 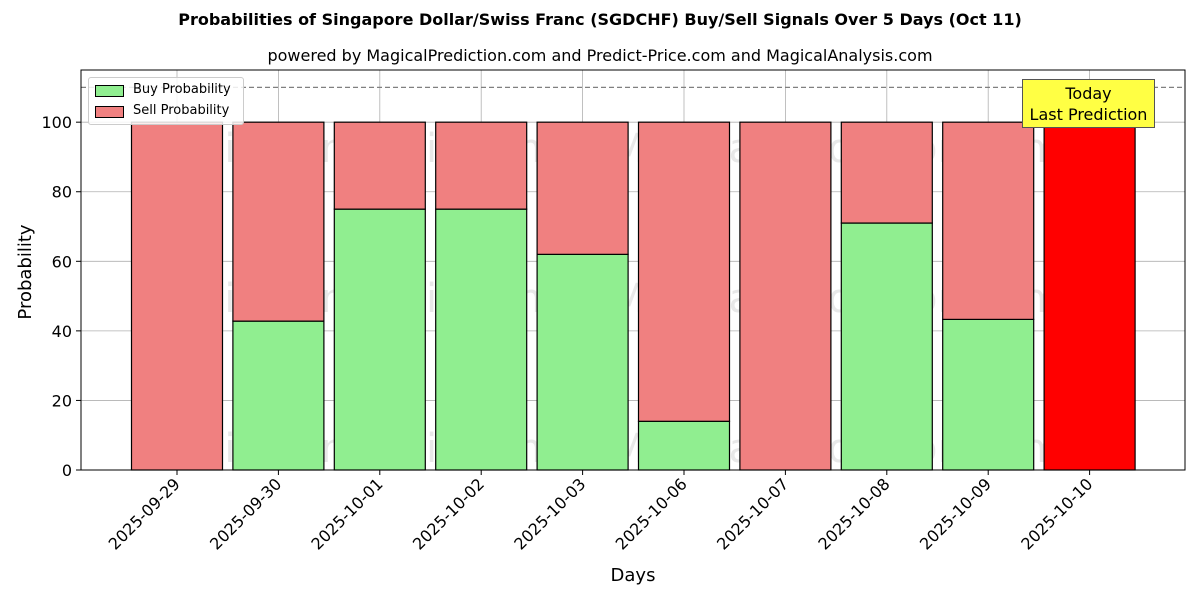 What do you see at coordinates (1088, 103) in the screenshot?
I see `today-annotation: Today Last Prediction` at bounding box center [1088, 103].